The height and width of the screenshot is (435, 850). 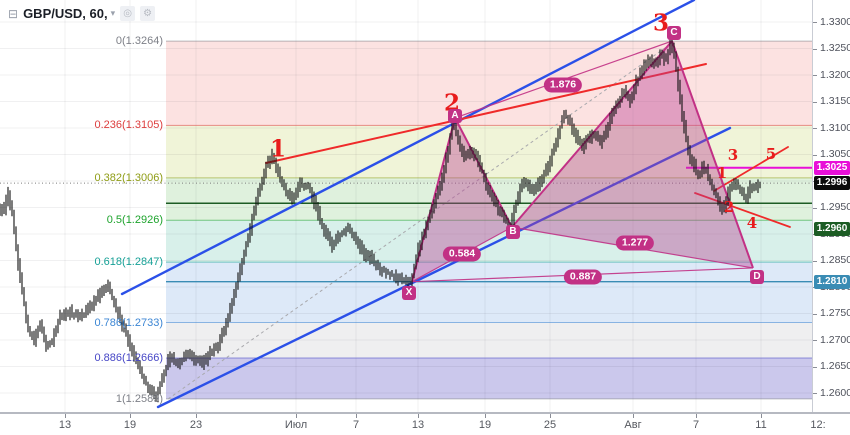 What do you see at coordinates (196, 425) in the screenshot?
I see `time-tick-label: 23` at bounding box center [196, 425].